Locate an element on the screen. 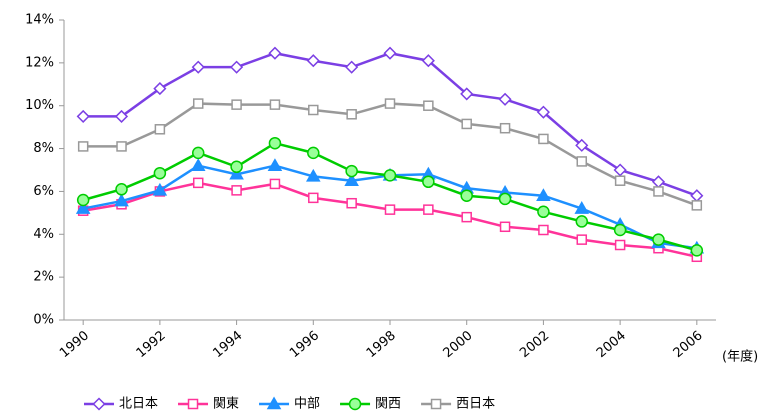 The width and height of the screenshot is (760, 412). y-tick-label: 0% is located at coordinates (43, 320).